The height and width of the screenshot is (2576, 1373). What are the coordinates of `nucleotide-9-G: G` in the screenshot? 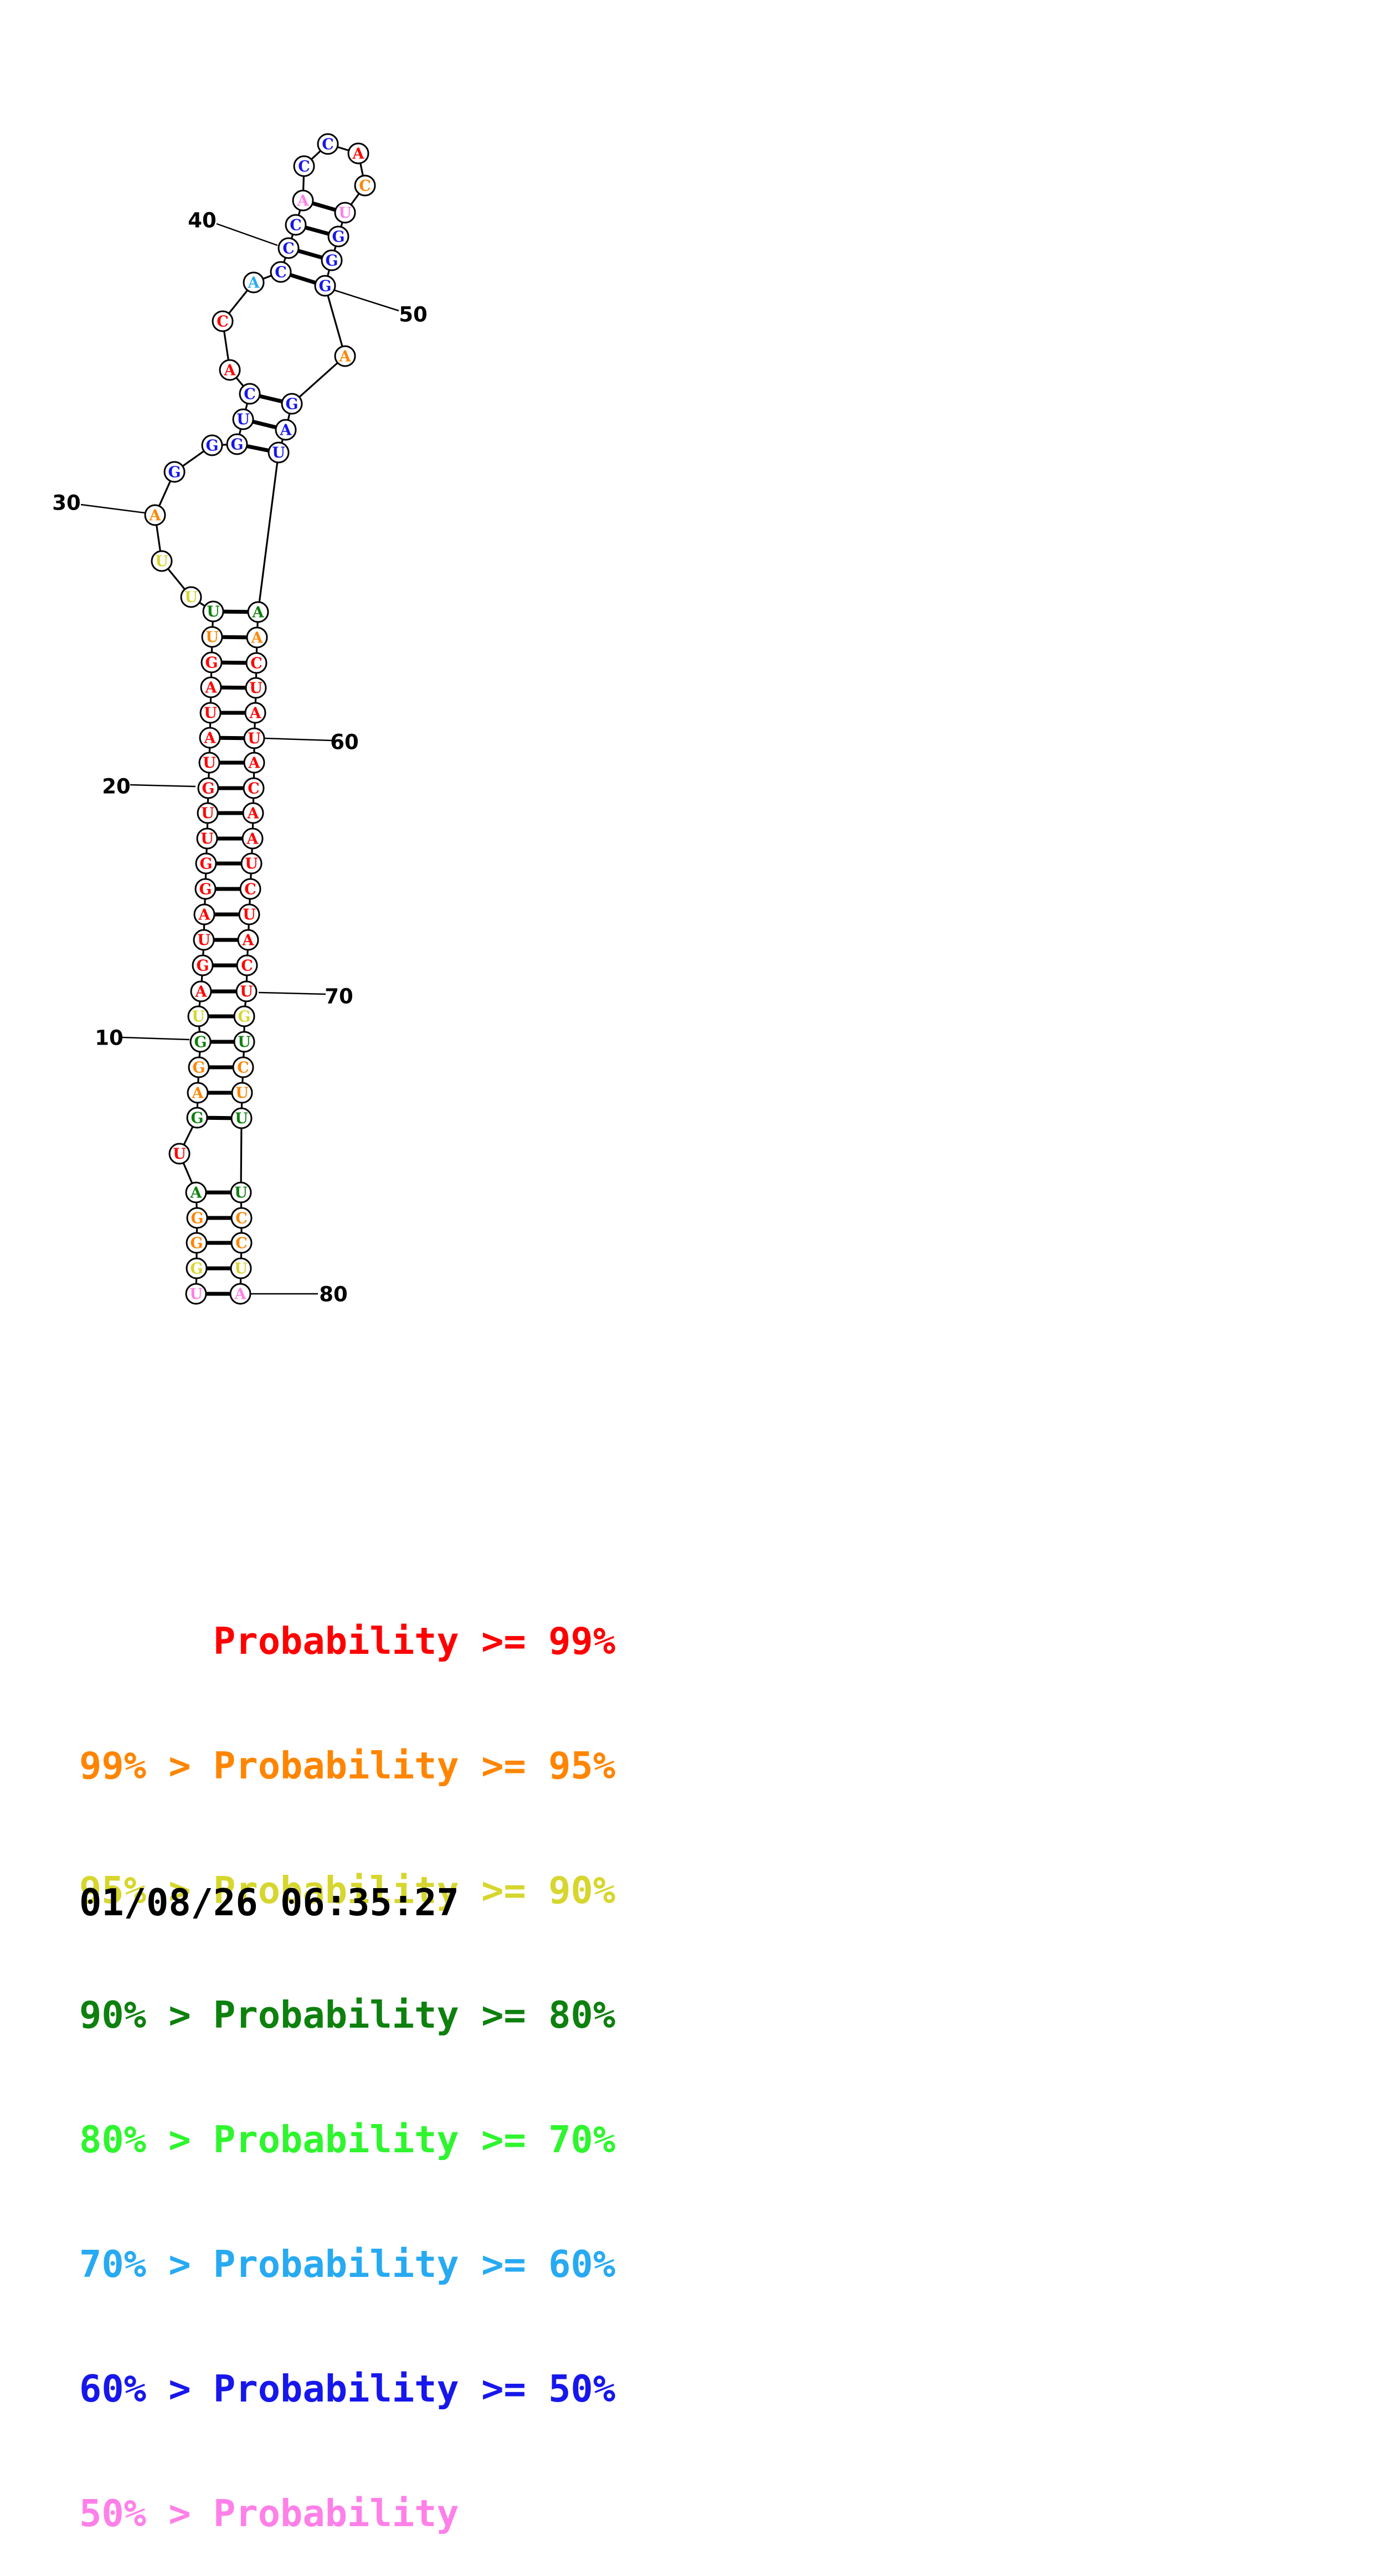 It's located at (199, 1067).